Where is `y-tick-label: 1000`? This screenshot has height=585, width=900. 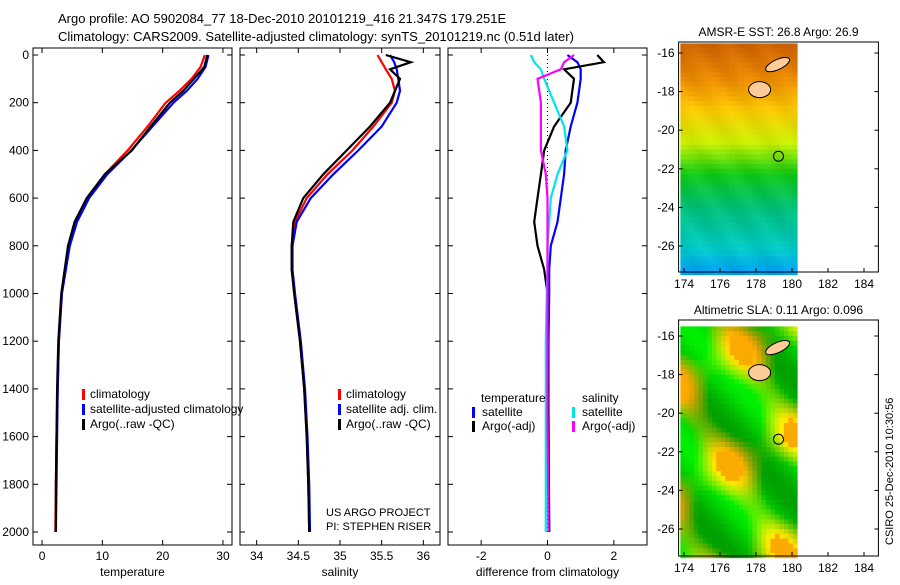
y-tick-label: 1000 is located at coordinates (15, 294).